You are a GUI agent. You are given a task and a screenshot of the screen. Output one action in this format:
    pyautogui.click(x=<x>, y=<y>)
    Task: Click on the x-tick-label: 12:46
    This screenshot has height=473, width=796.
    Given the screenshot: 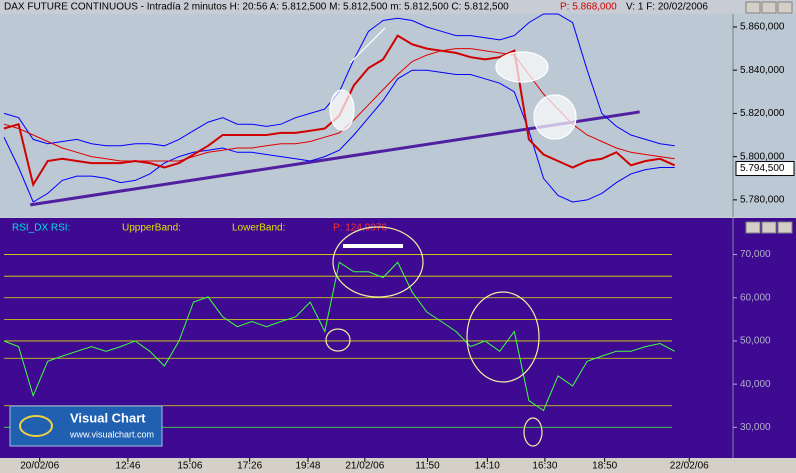 What is the action you would take?
    pyautogui.click(x=127, y=466)
    